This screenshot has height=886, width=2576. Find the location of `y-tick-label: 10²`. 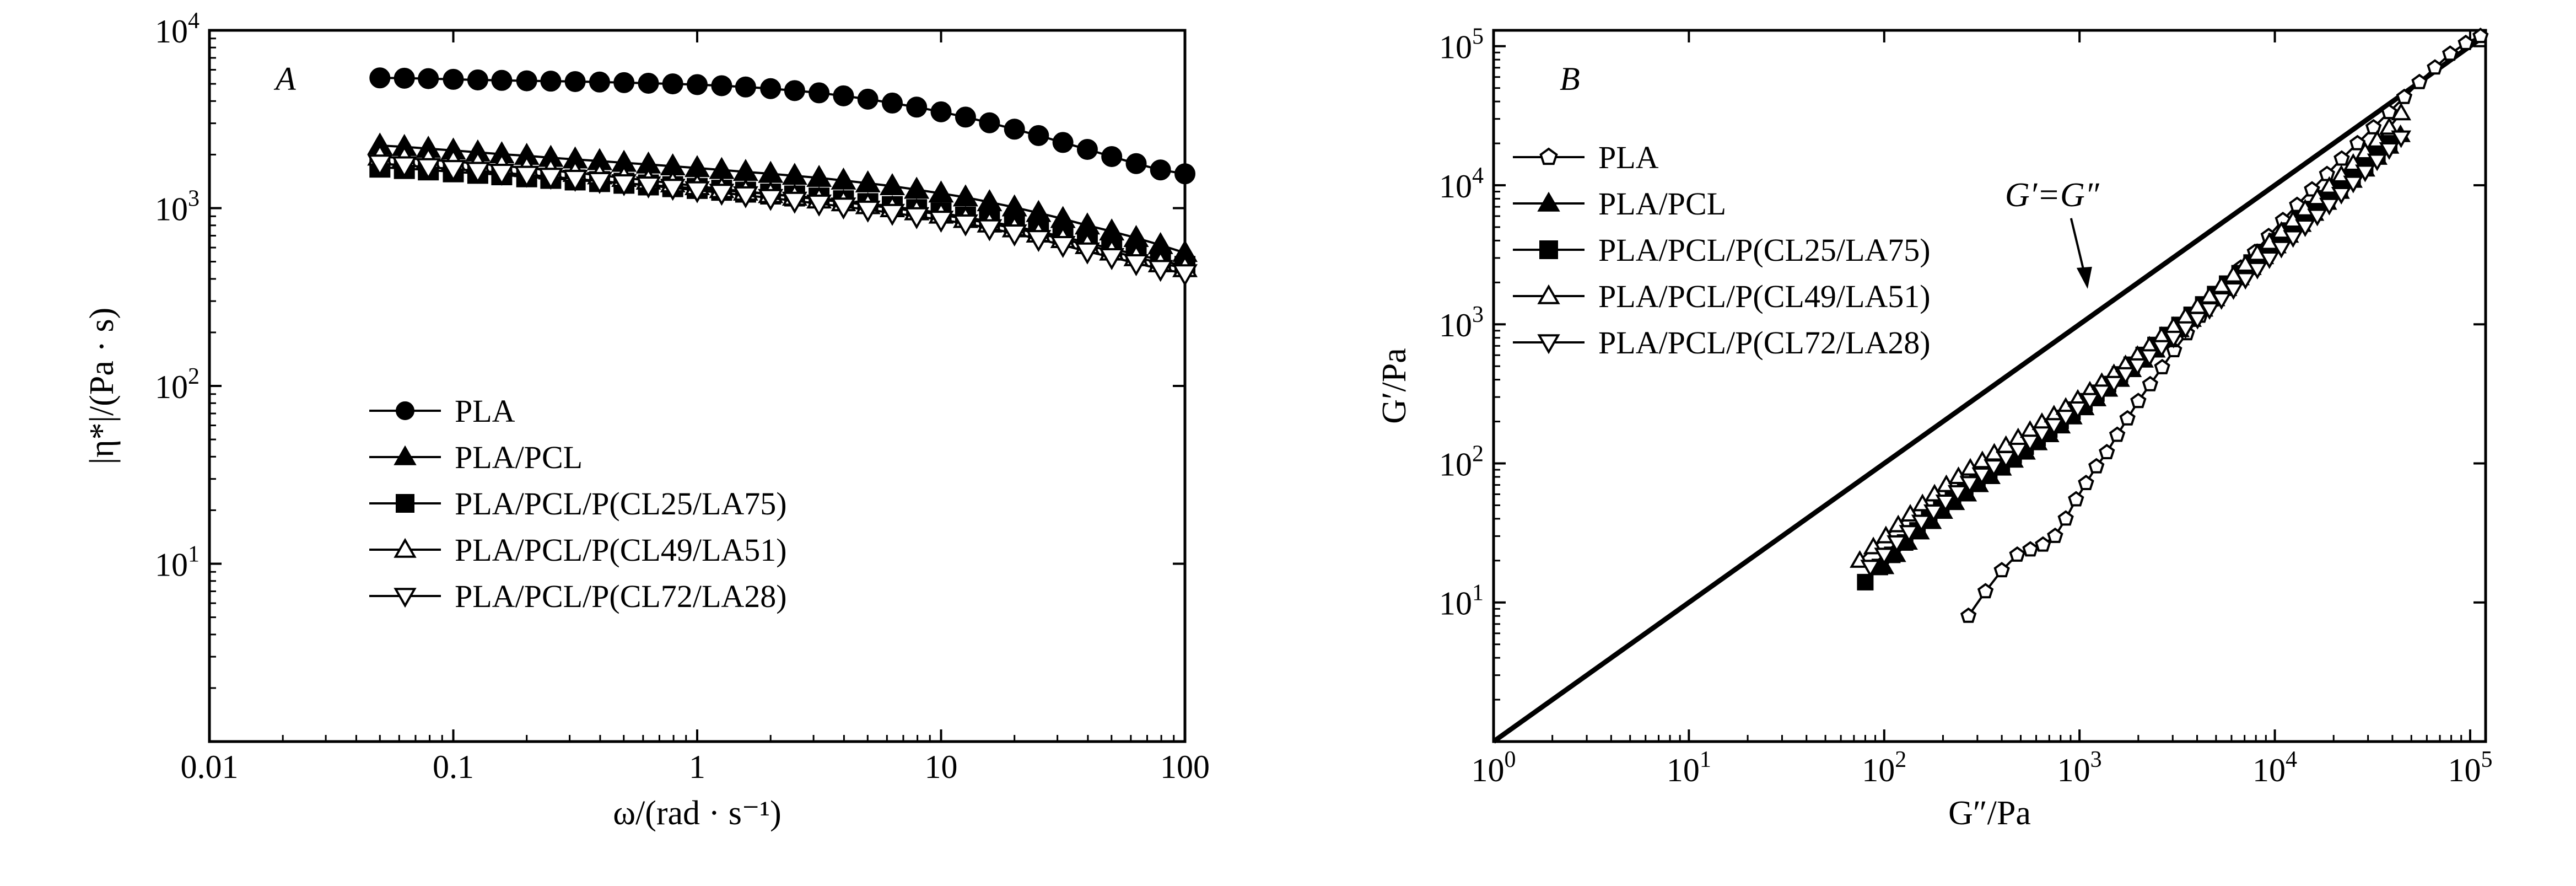

y-tick-label: 10² is located at coordinates (178, 384).